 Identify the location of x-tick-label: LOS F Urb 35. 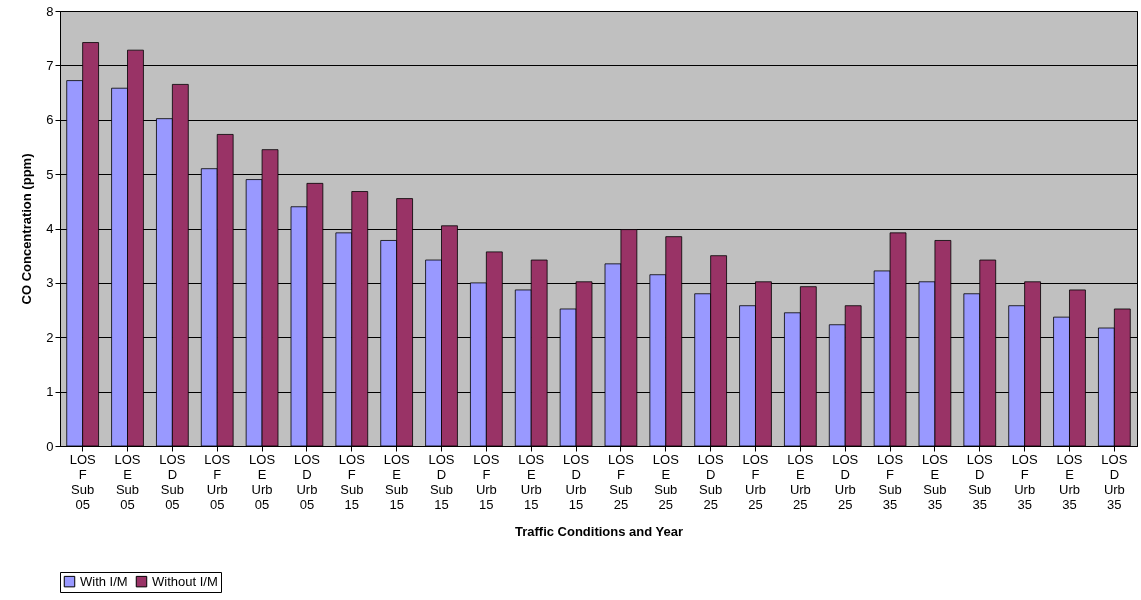
(1024, 481).